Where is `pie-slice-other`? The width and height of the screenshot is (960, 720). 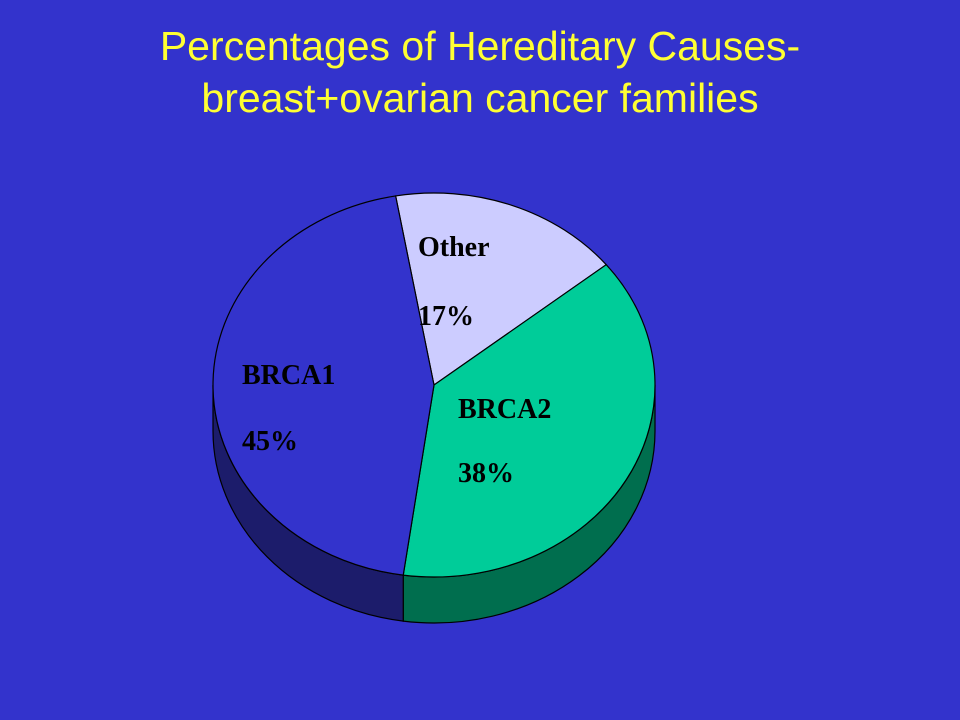
pie-slice-other is located at coordinates (501, 289).